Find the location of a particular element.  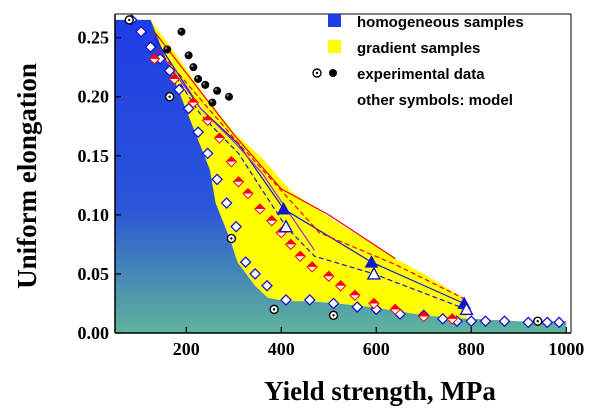

x-tick-label: 200 is located at coordinates (186, 349).